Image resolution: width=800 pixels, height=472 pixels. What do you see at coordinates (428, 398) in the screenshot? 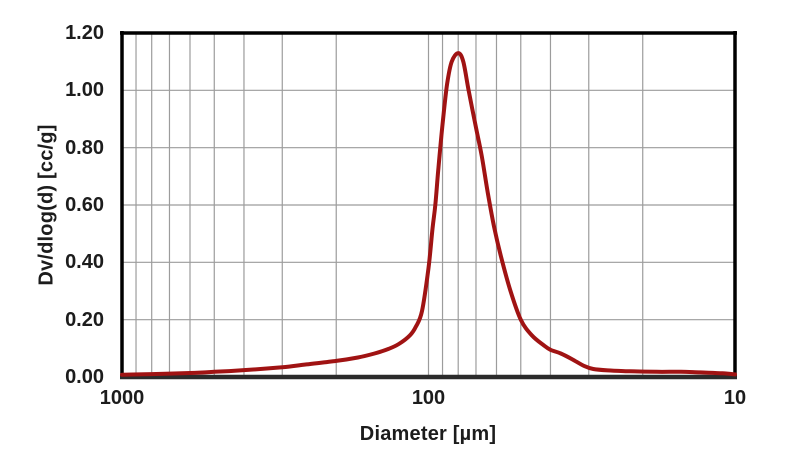
I see `x-tick-label: 100` at bounding box center [428, 398].